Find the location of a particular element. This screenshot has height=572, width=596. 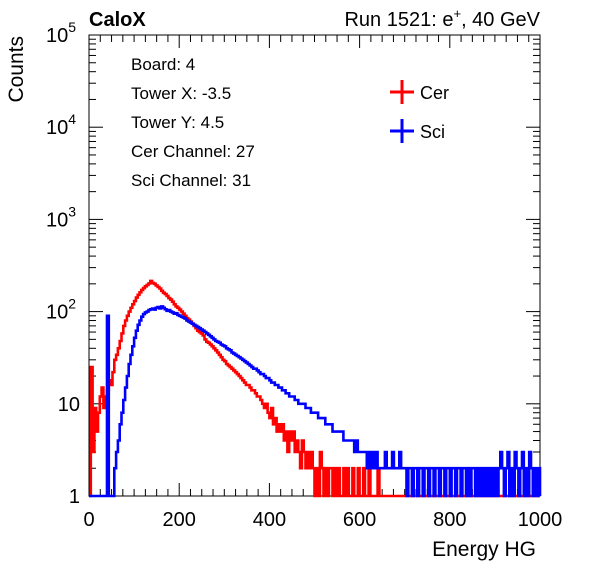

y-axis-title: Counts is located at coordinates (16, 69).